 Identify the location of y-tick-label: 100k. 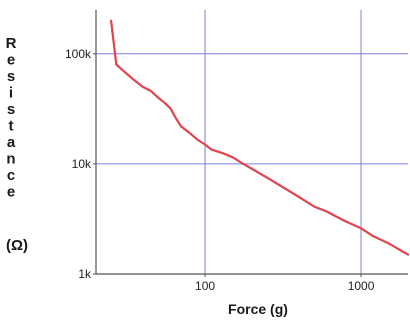
(78, 54).